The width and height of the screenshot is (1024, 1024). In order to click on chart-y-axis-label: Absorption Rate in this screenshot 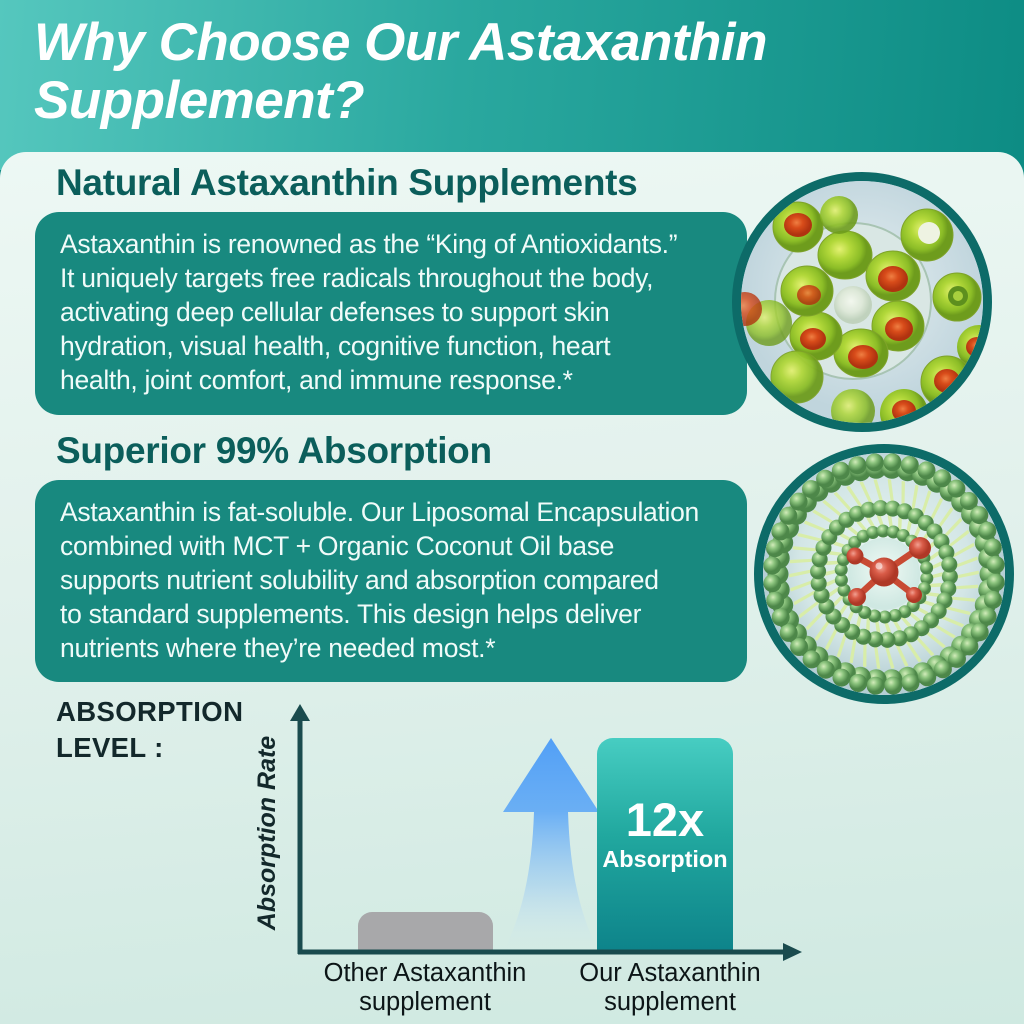, I will do `click(267, 833)`.